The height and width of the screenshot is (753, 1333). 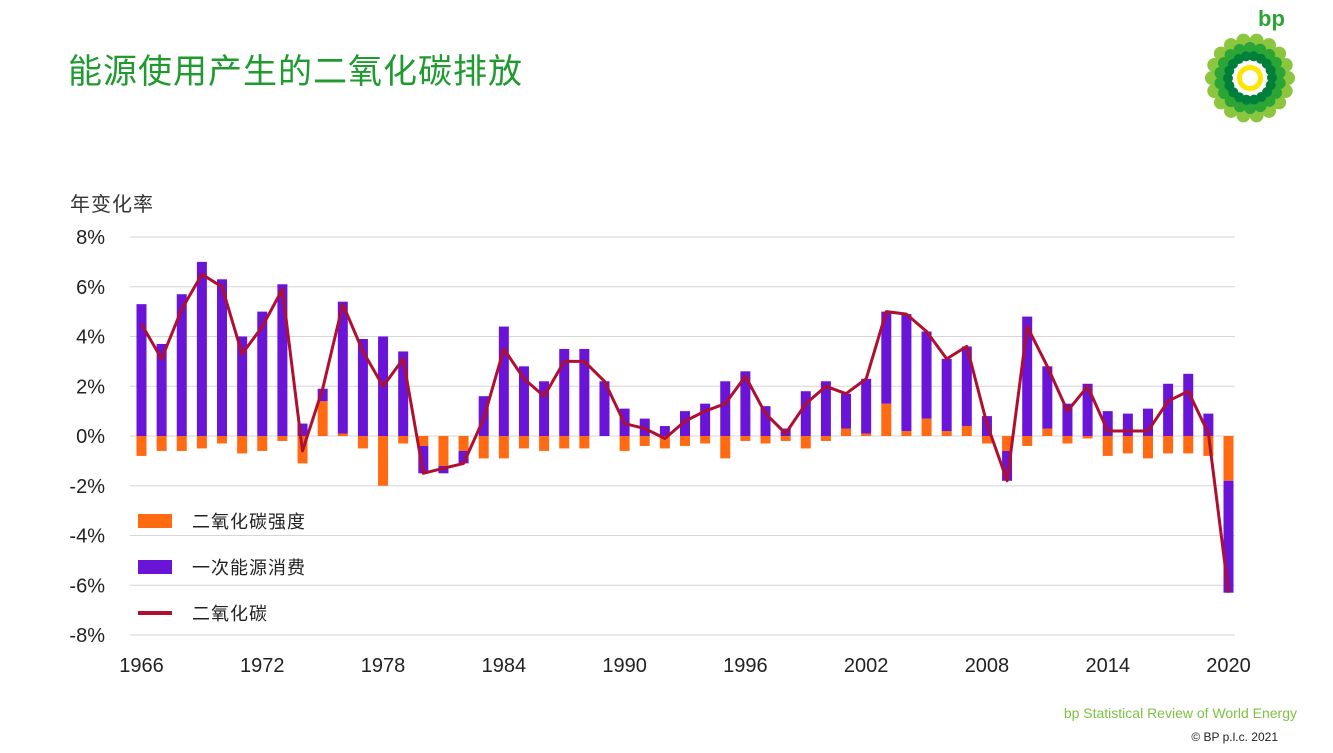 I want to click on x-tick-label: 1966, so click(x=141, y=666).